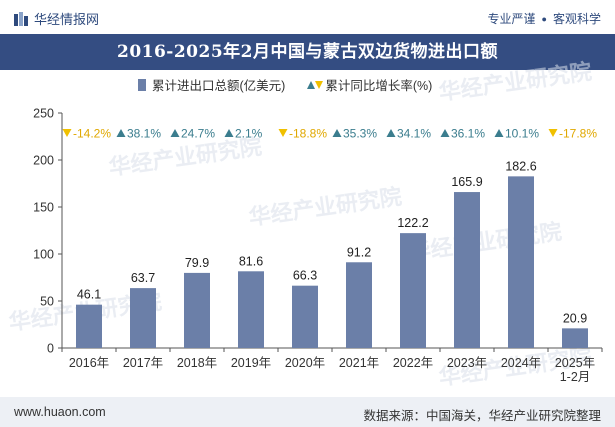  I want to click on top-bar: 华经情报网 专业严谨 ● 客观科学, so click(307, 17).